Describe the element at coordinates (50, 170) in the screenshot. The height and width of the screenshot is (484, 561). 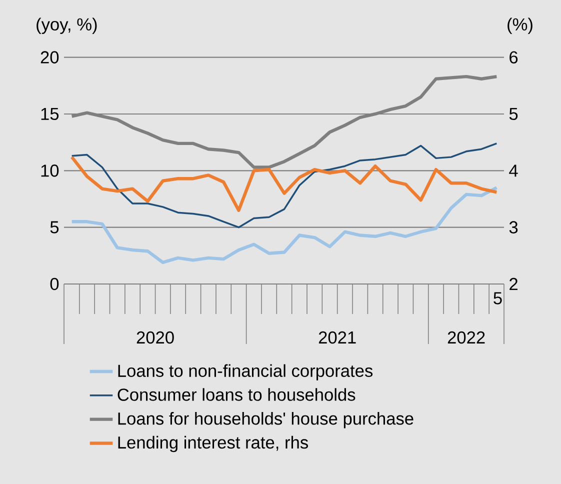
I see `y-tick-label: 10` at that location.